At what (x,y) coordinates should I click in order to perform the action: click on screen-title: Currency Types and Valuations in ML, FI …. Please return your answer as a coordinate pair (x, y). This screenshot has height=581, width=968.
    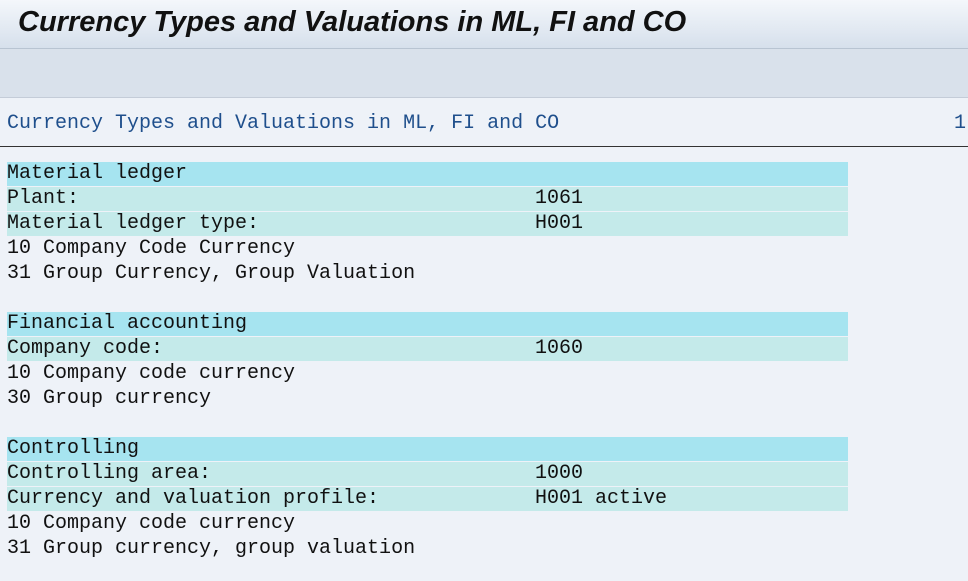
    Looking at the image, I should click on (352, 22).